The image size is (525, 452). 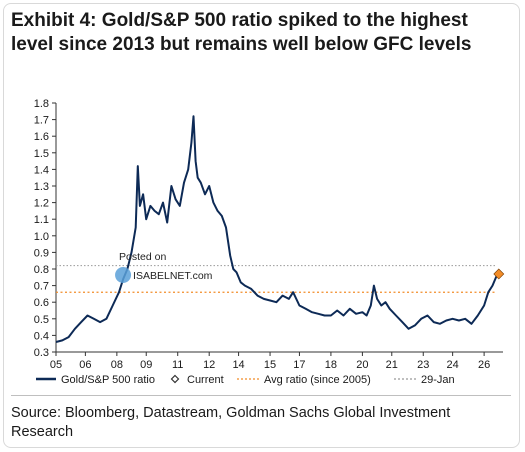 What do you see at coordinates (41, 320) in the screenshot?
I see `y-tick-label: 0.5` at bounding box center [41, 320].